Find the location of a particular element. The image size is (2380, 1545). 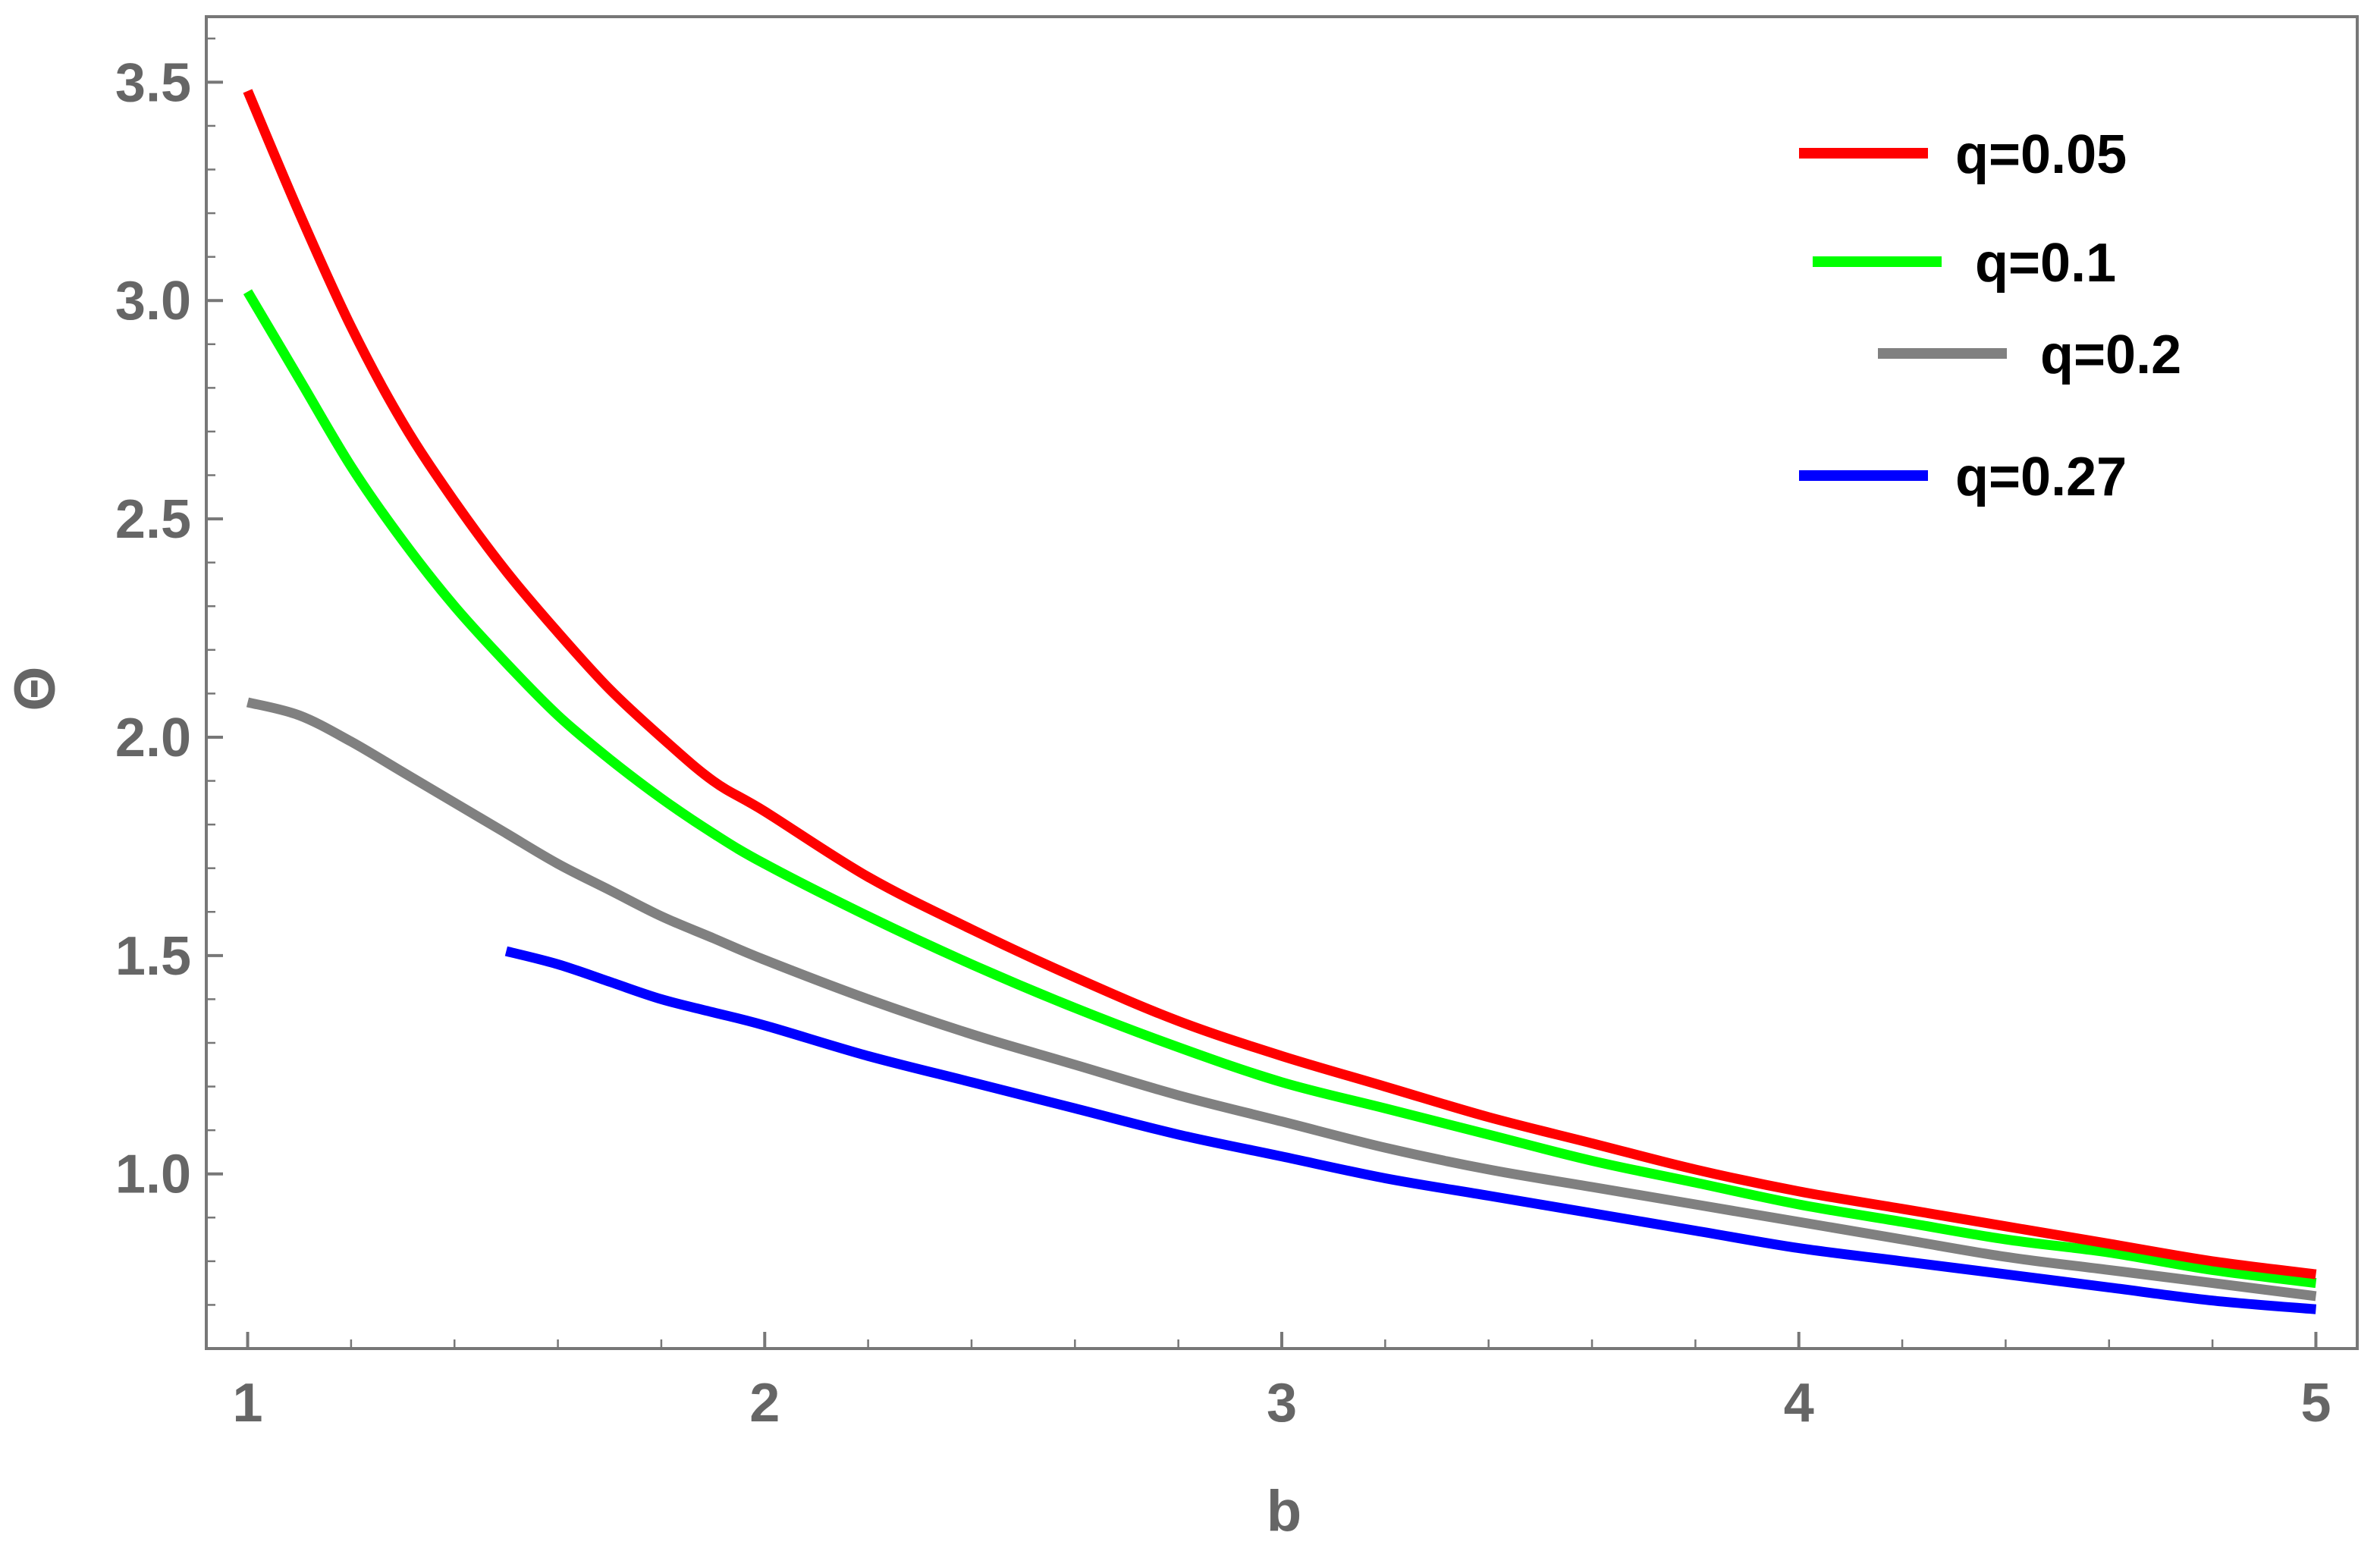

legend-label: q=0.27 is located at coordinates (2041, 477).